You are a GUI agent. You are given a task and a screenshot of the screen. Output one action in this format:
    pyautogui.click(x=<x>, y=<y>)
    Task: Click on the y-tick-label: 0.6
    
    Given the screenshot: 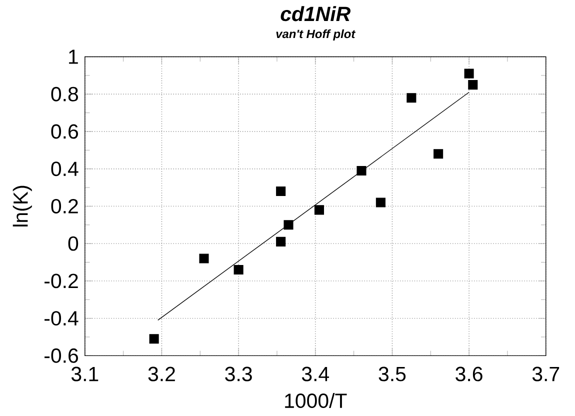 What is the action you would take?
    pyautogui.click(x=64, y=131)
    